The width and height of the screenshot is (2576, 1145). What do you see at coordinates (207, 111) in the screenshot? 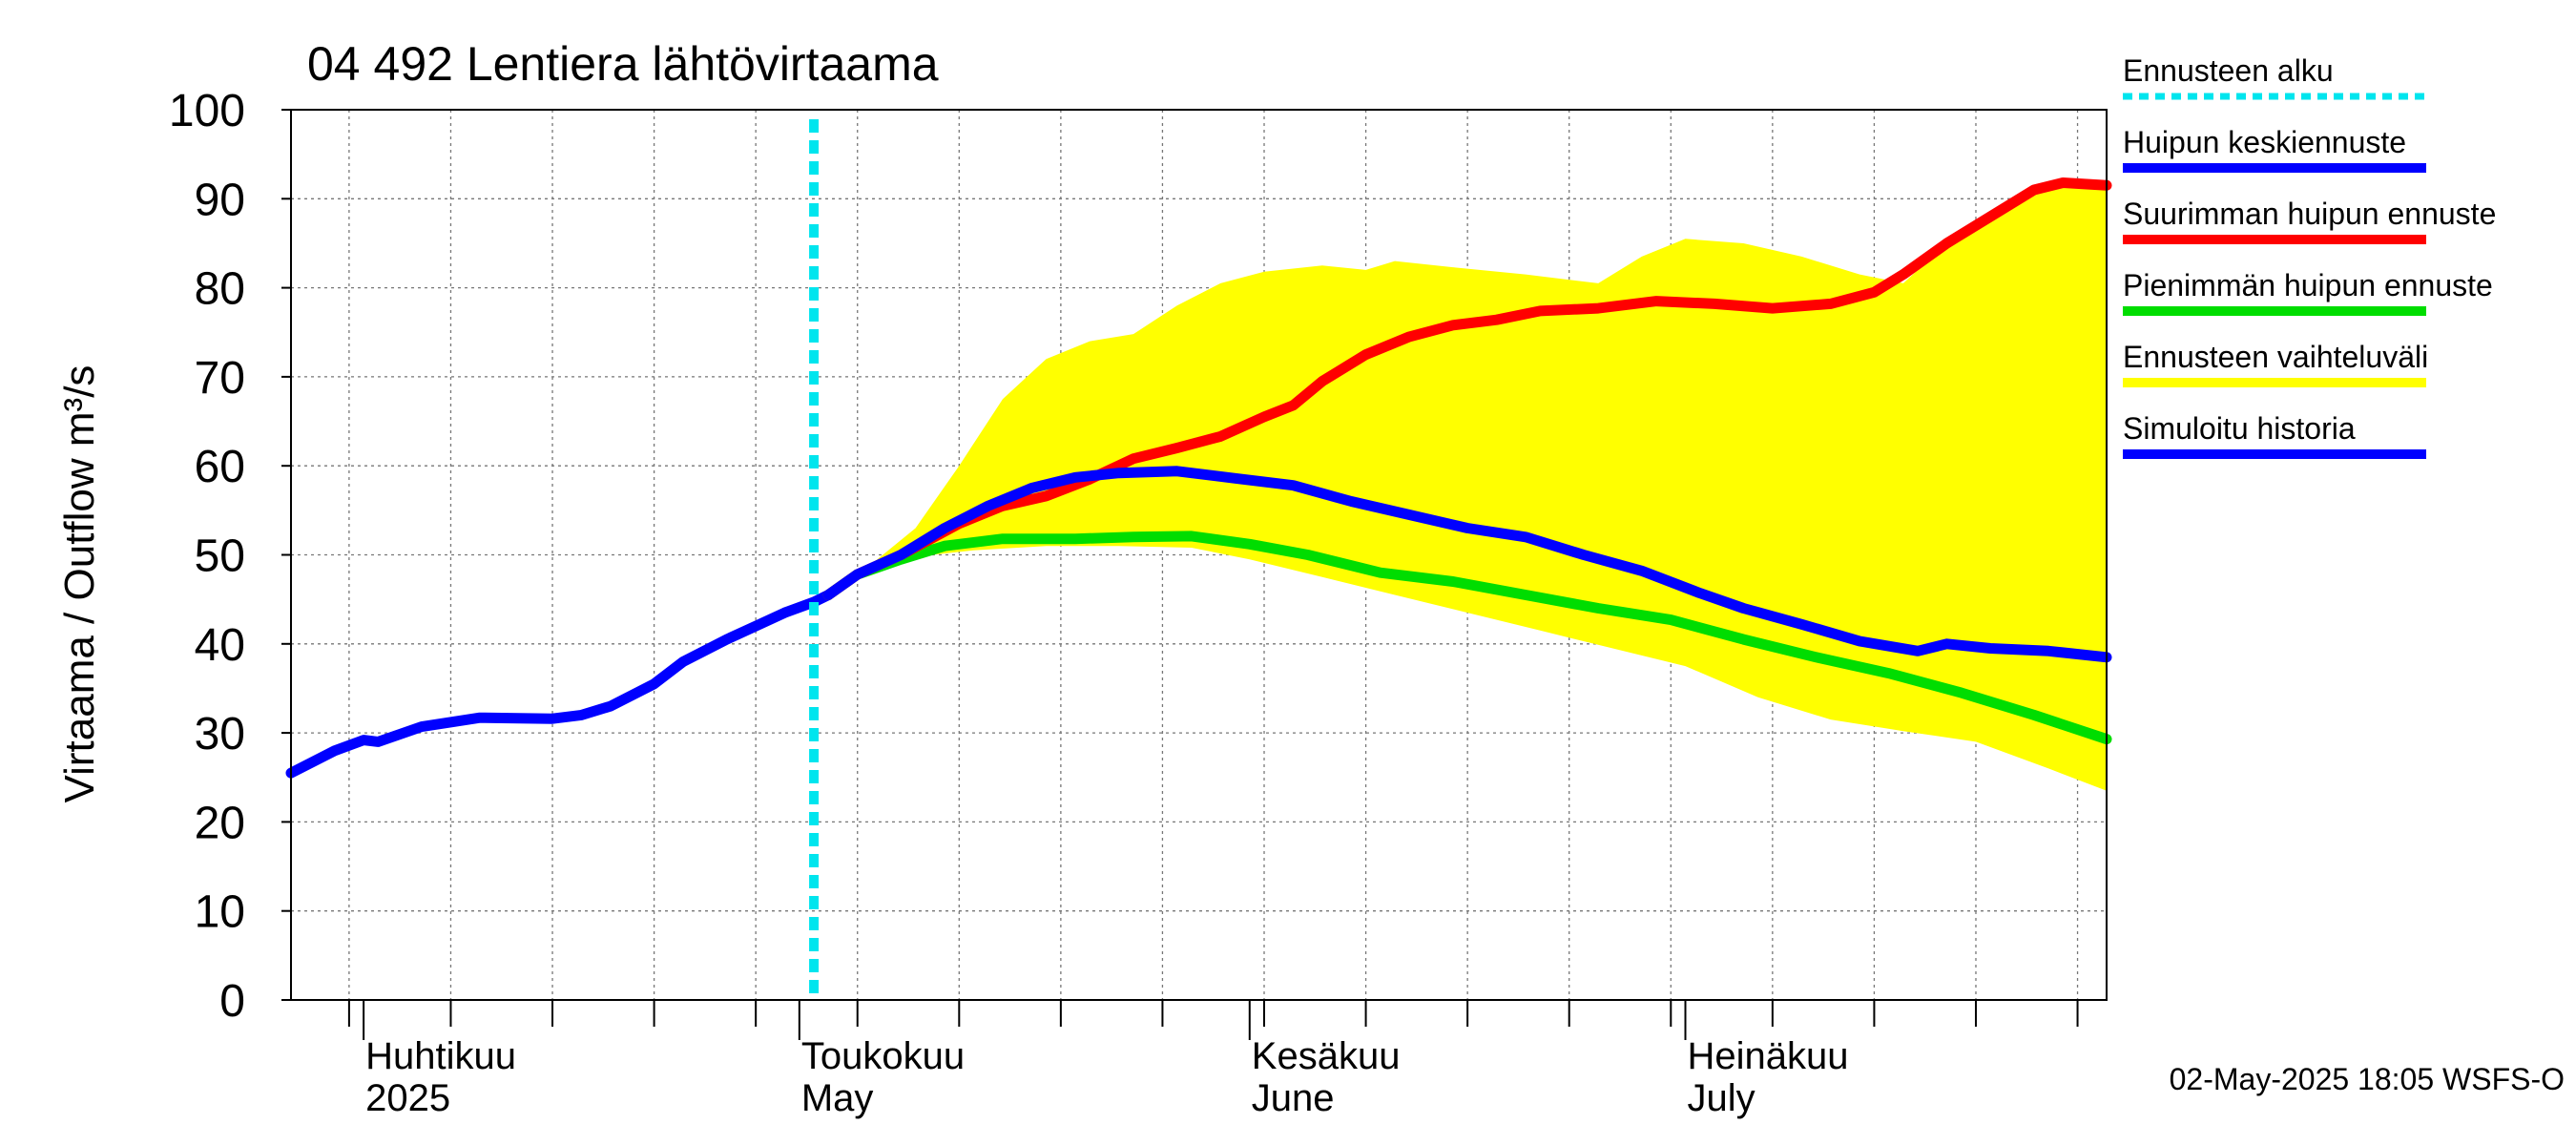
I see `y-tick-label: 100` at bounding box center [207, 111].